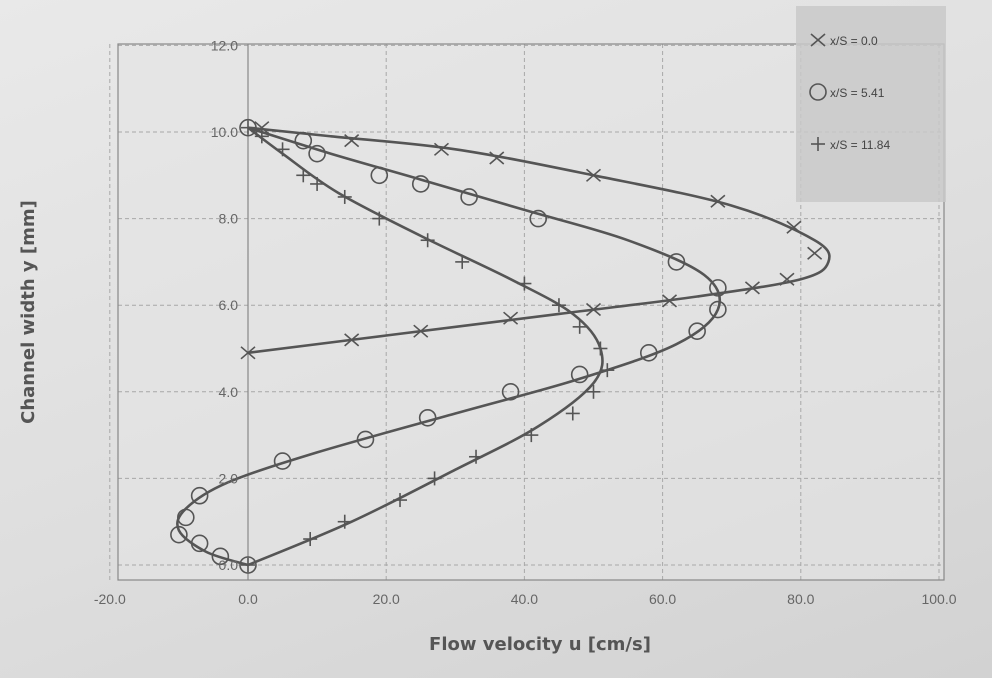 The width and height of the screenshot is (992, 678). I want to click on y-tick-label: 6.0, so click(229, 305).